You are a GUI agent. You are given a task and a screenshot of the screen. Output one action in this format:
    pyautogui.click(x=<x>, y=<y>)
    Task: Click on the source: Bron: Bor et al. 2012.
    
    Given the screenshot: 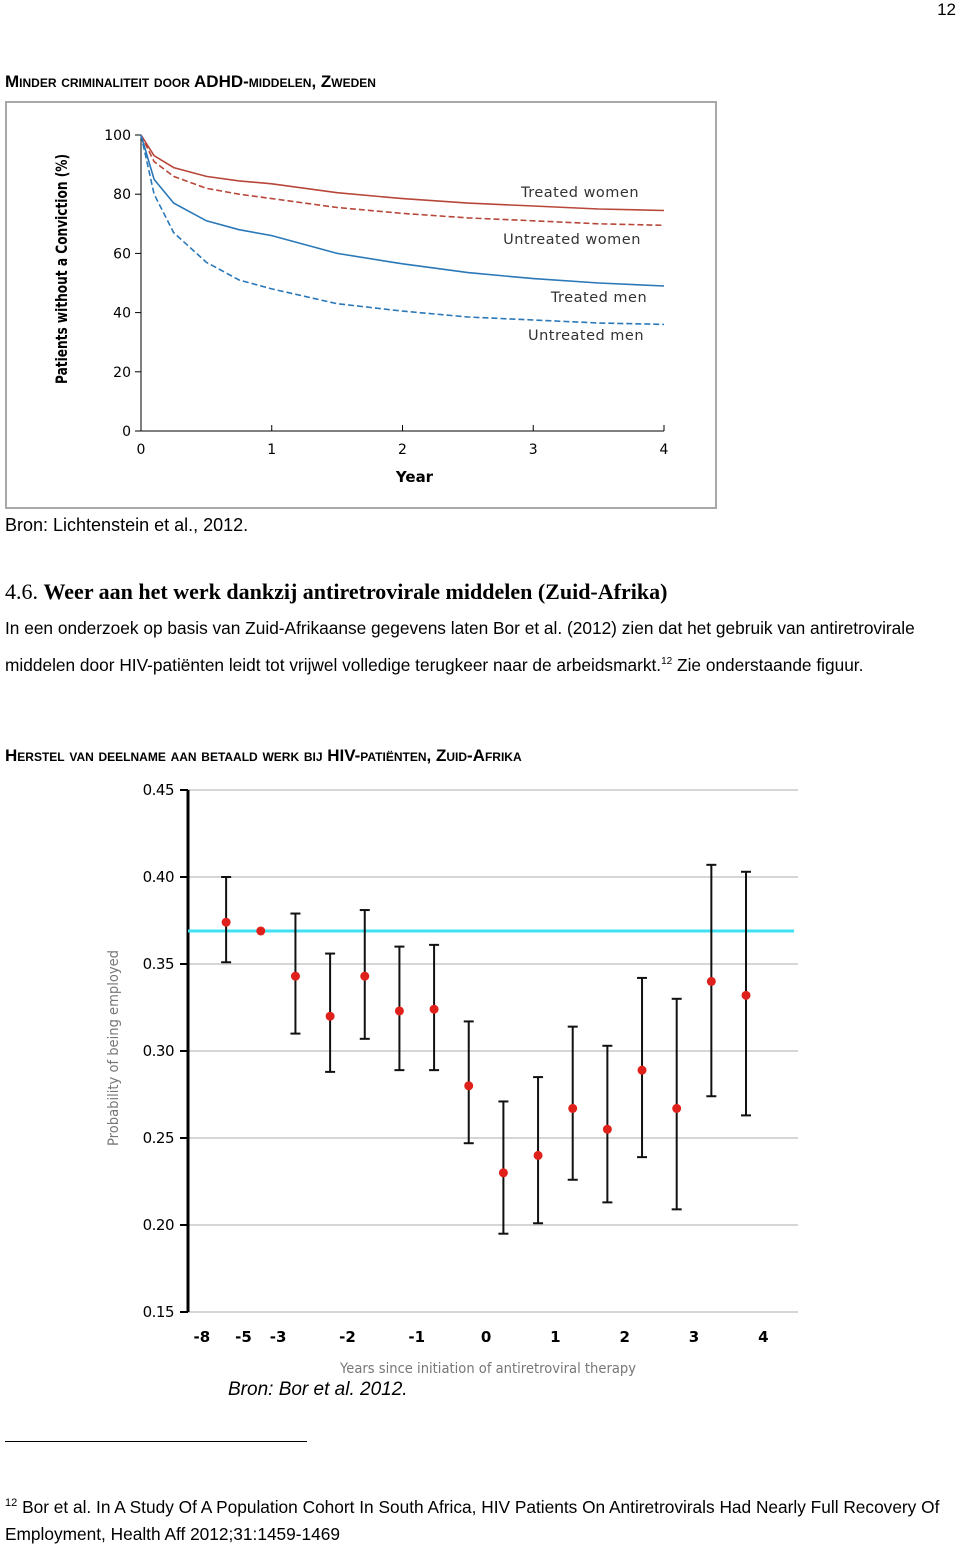 What is the action you would take?
    pyautogui.click(x=318, y=1389)
    